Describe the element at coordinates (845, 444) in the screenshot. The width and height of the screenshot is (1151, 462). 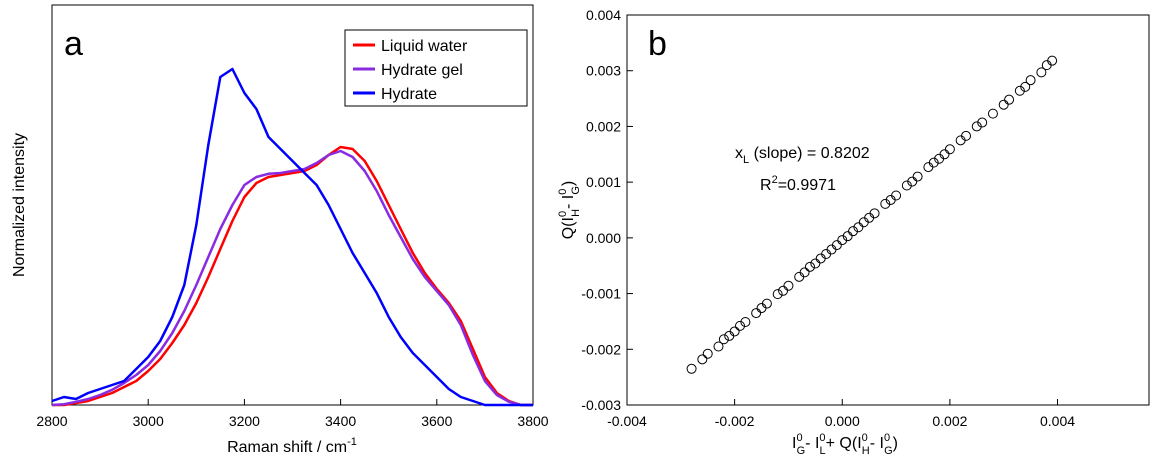
I see `x-axis-label: I0 G- I0 L+ Q(I0 H- I0 G)` at that location.